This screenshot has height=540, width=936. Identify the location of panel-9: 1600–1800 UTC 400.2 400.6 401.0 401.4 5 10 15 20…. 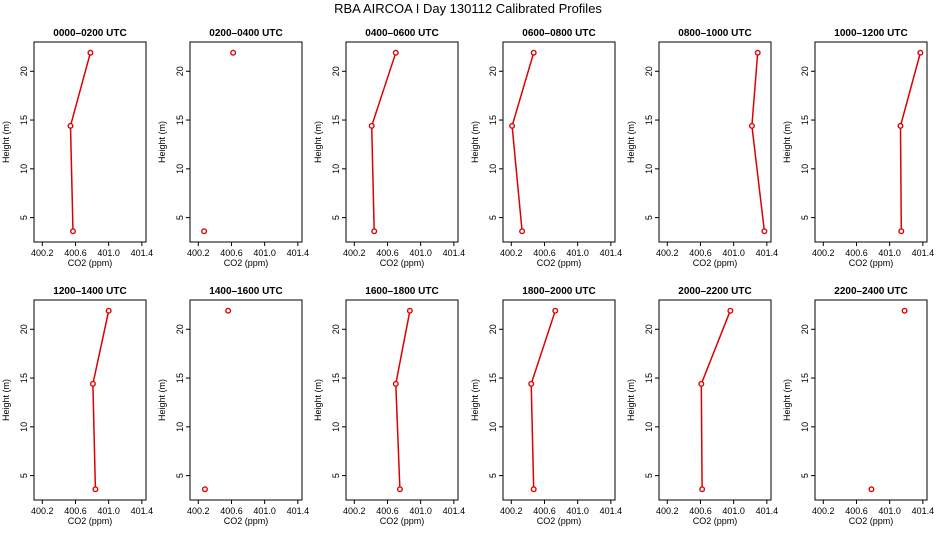
(389, 406).